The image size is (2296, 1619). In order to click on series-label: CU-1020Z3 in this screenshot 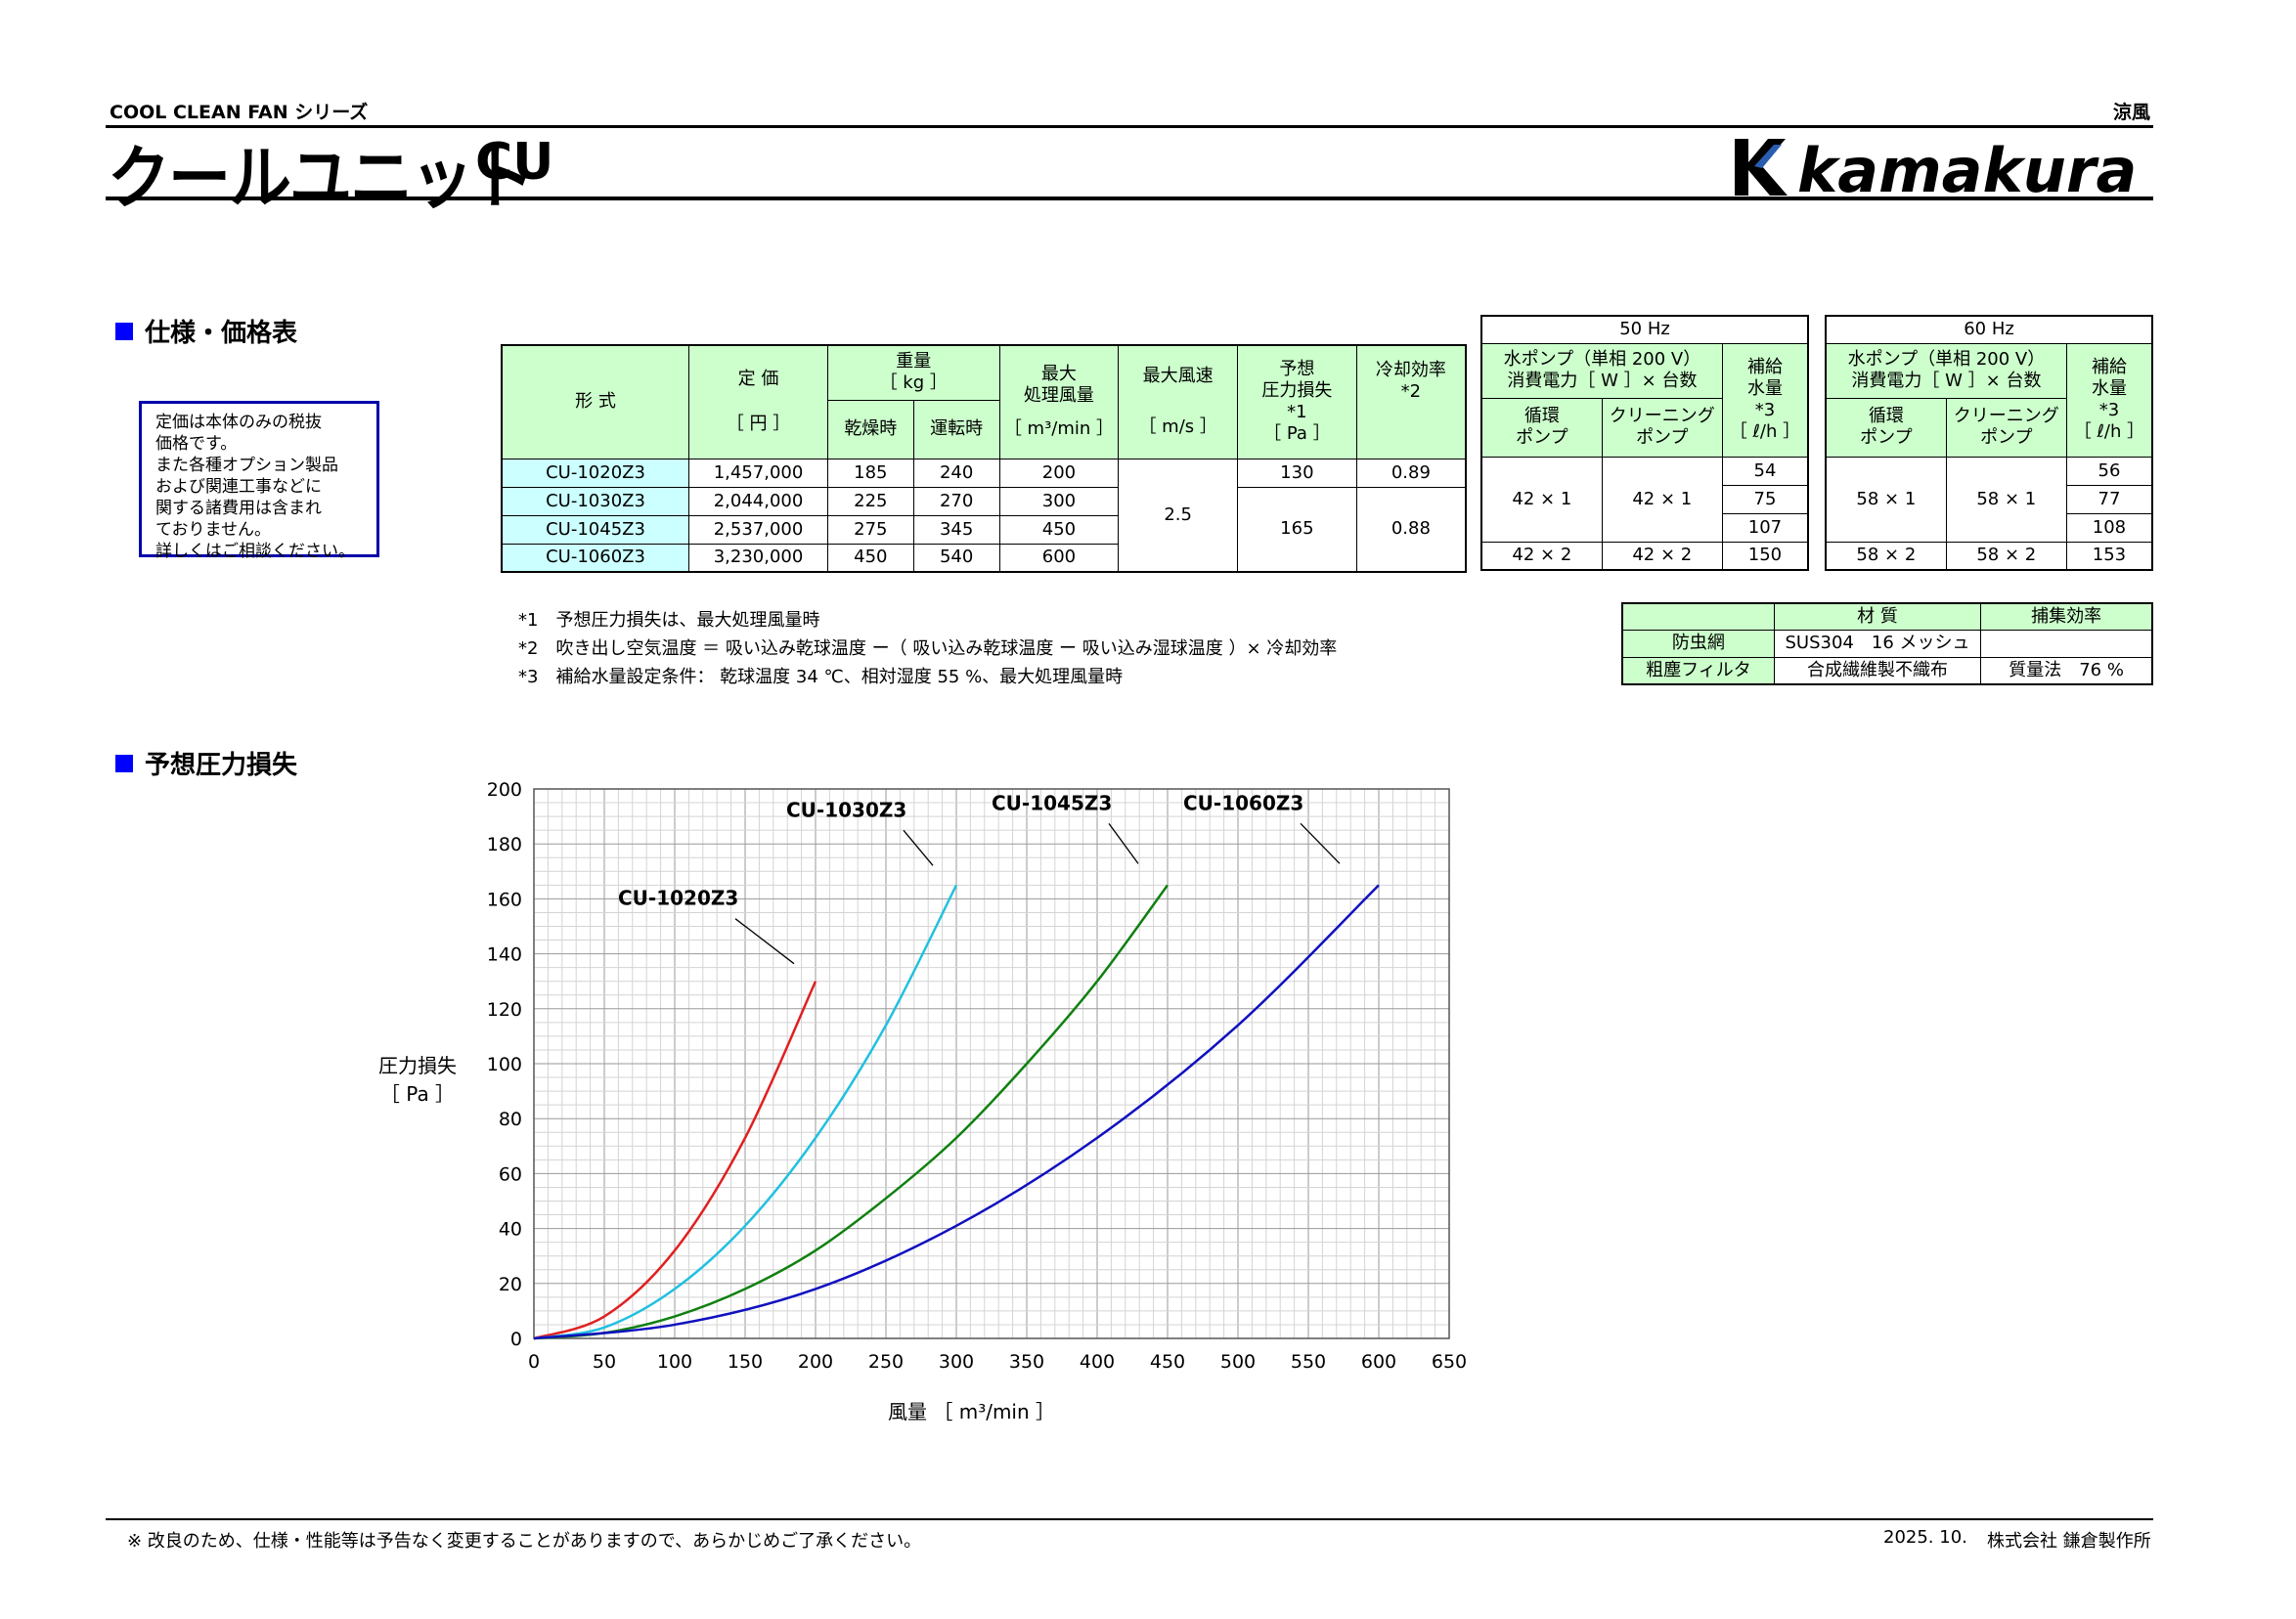, I will do `click(678, 898)`.